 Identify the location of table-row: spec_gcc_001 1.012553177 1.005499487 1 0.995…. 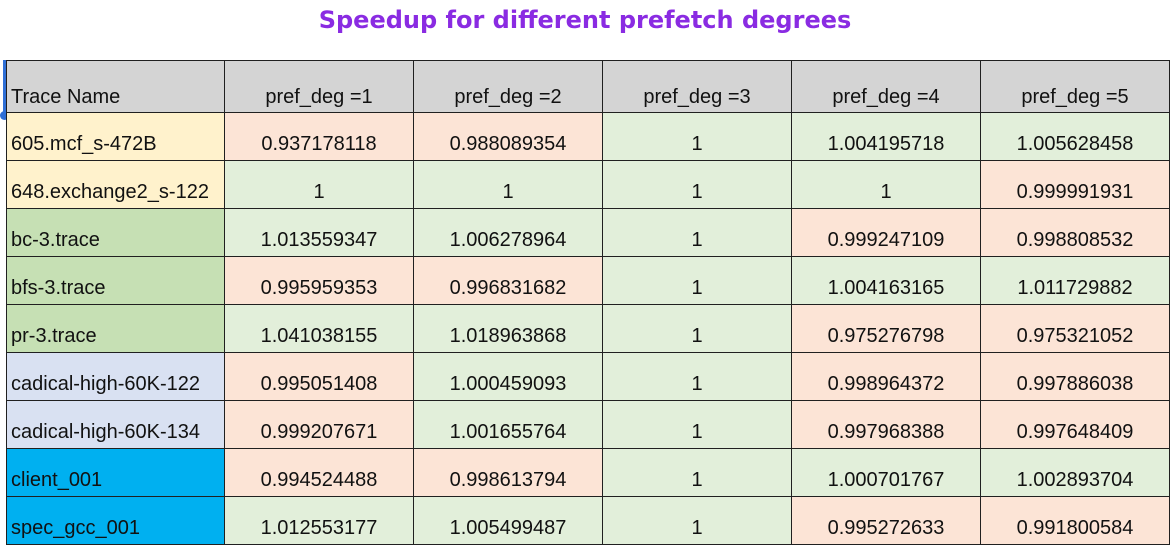
(588, 520).